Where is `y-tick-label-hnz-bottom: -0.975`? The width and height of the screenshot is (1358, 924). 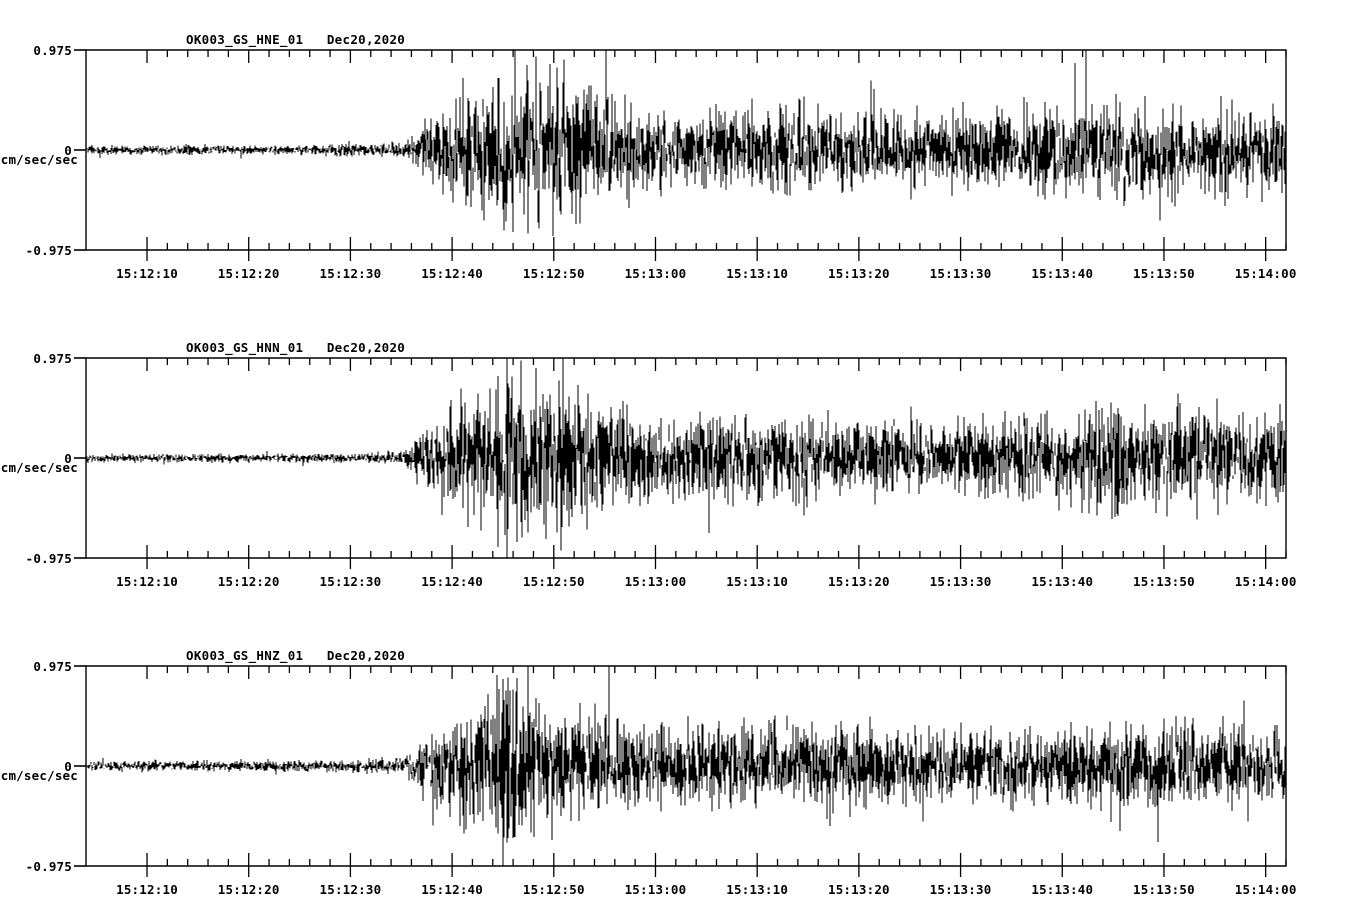 y-tick-label-hnz-bottom: -0.975 is located at coordinates (48, 866).